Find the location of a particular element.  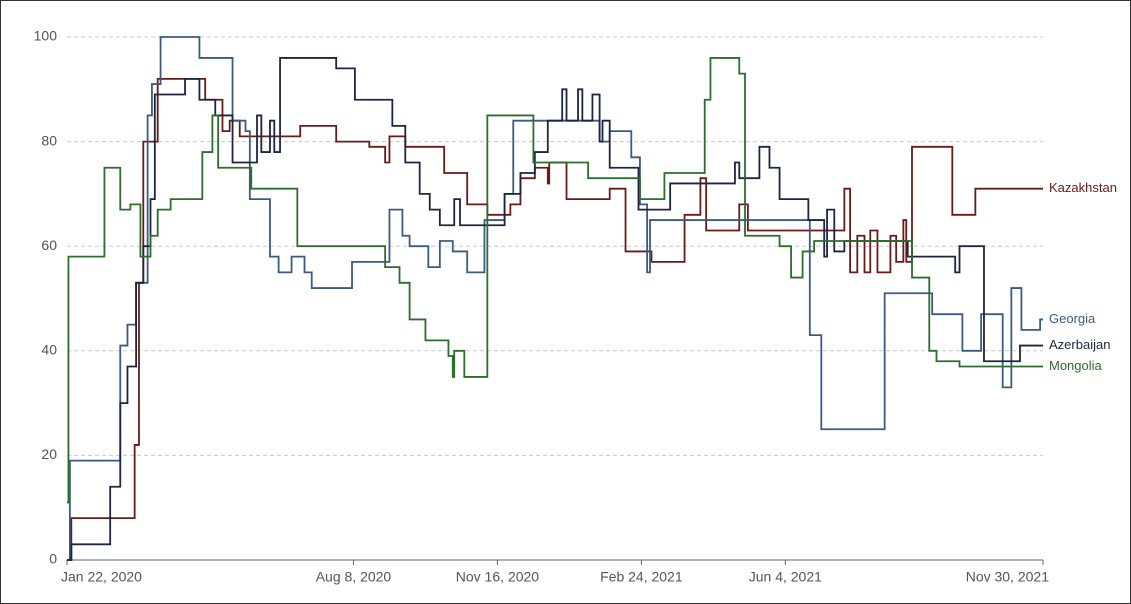

x-tick-label: Jan 22, 2020 is located at coordinates (101, 577).